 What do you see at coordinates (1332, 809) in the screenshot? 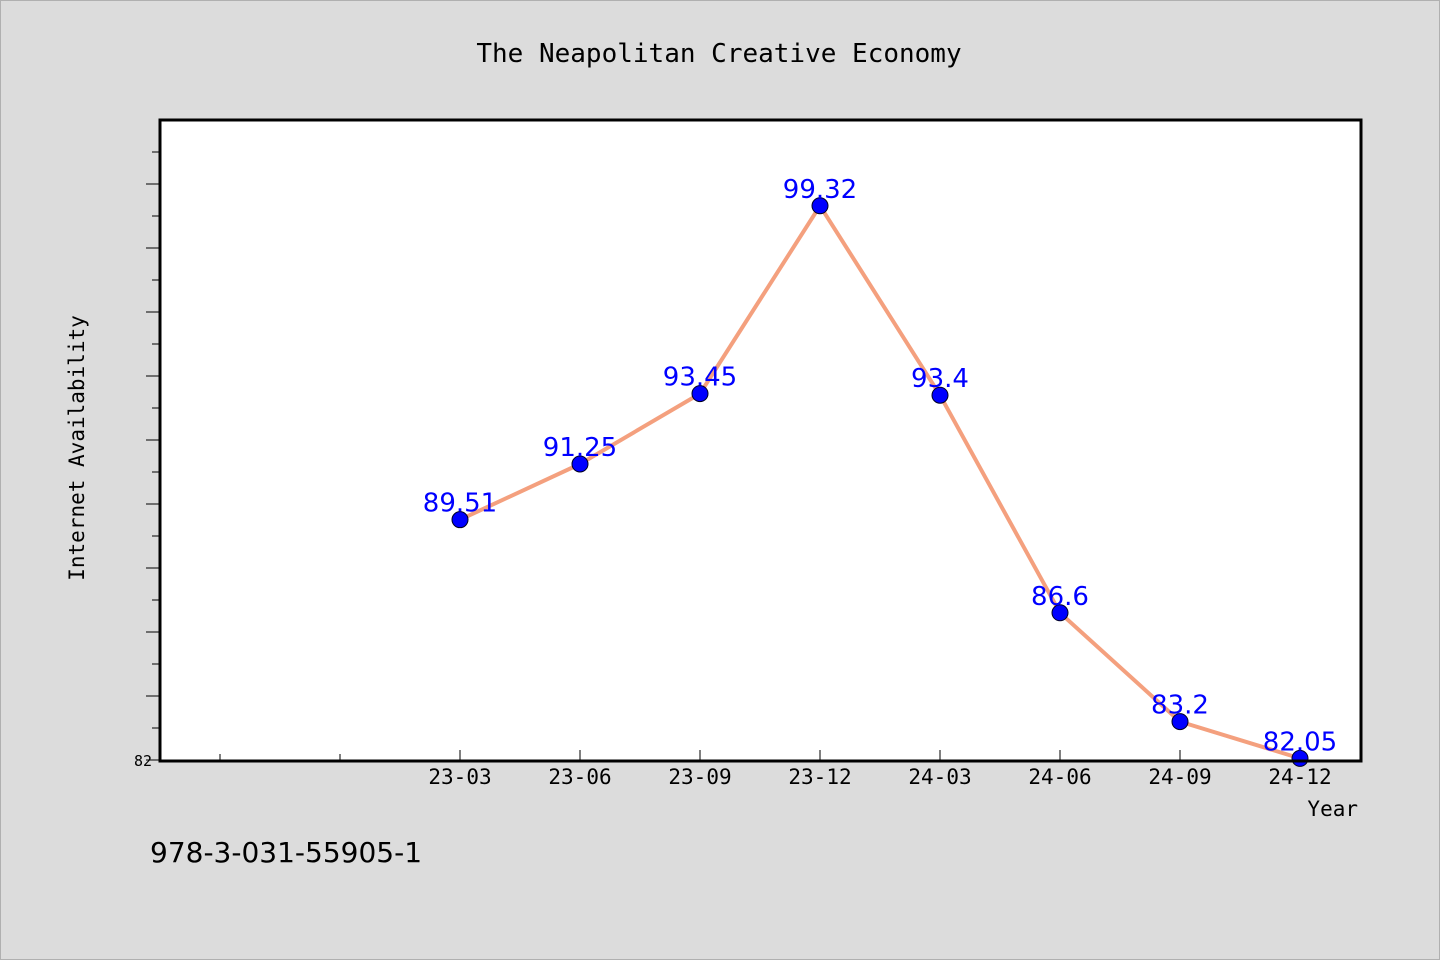
I see `x-axis-label: Year` at bounding box center [1332, 809].